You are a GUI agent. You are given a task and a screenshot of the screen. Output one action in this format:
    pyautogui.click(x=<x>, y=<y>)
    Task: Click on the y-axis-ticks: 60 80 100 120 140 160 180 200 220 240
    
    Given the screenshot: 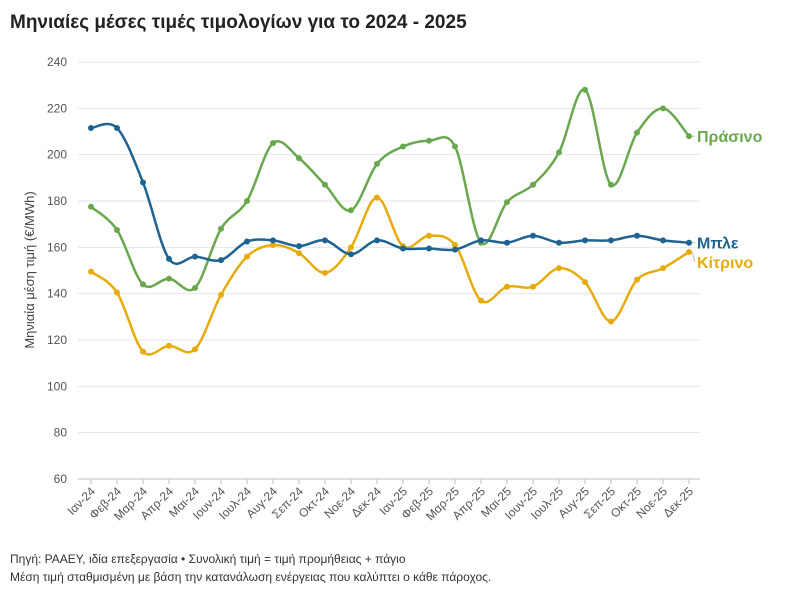 What is the action you would take?
    pyautogui.click(x=57, y=270)
    